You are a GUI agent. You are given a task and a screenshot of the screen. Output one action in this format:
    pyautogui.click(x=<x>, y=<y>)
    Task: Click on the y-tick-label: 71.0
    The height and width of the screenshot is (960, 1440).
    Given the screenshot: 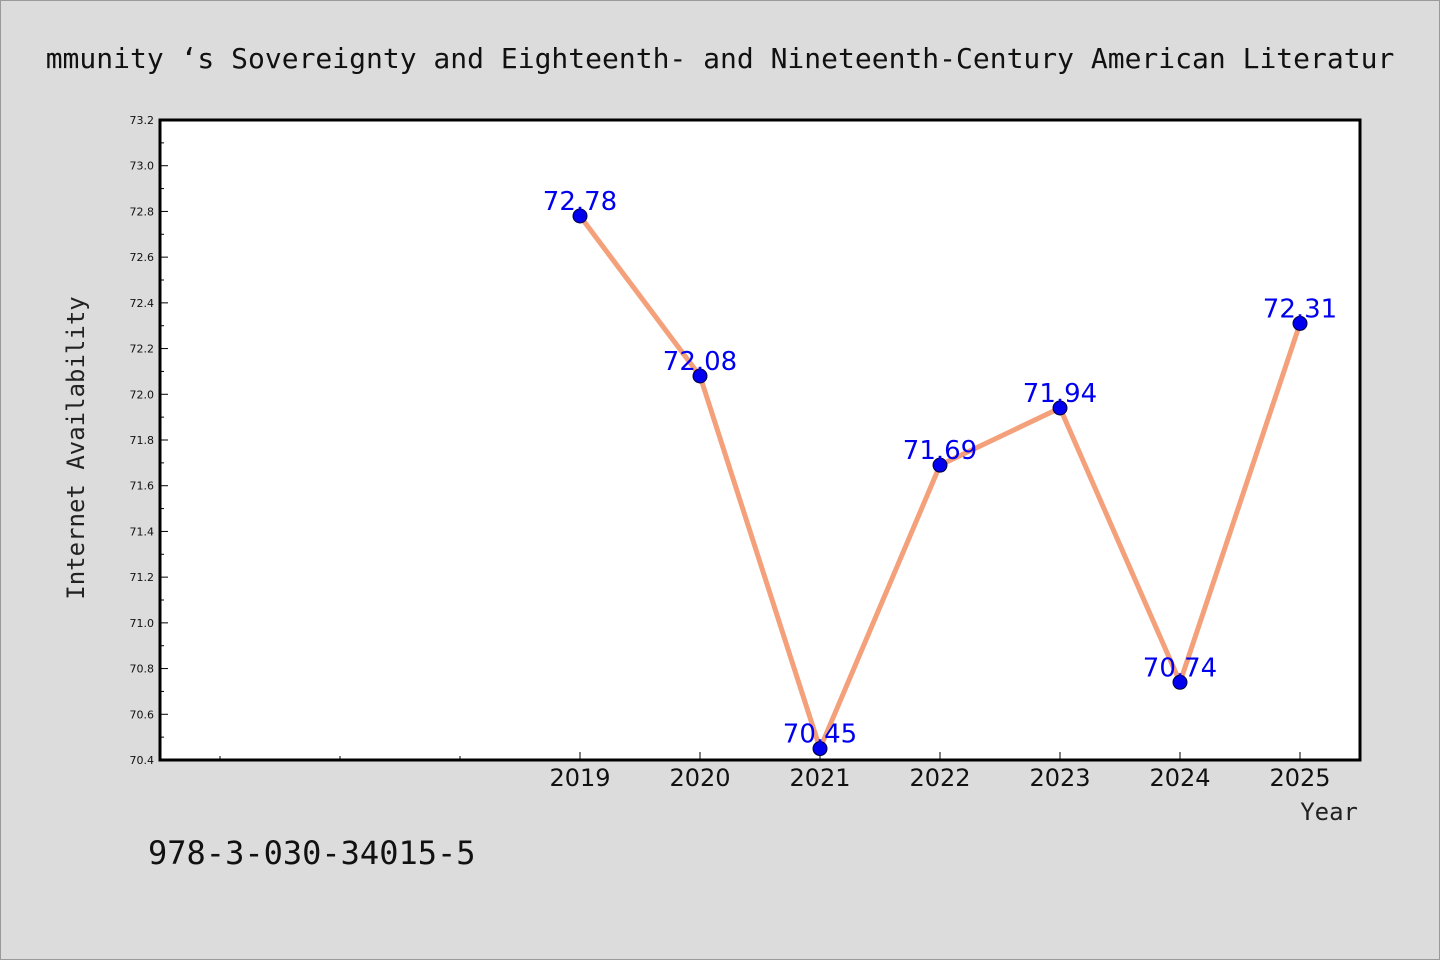 What is the action you would take?
    pyautogui.click(x=142, y=623)
    